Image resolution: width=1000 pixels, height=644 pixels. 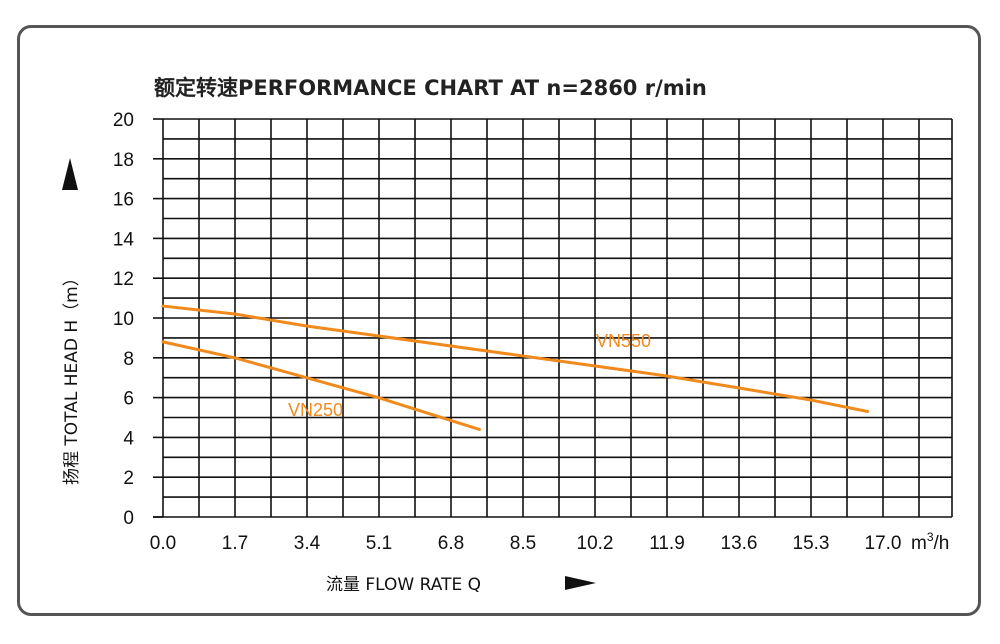 What do you see at coordinates (138, 319) in the screenshot?
I see `y-axis-ticks: 0 2 4 6 8 10 12 14 16 18 20` at bounding box center [138, 319].